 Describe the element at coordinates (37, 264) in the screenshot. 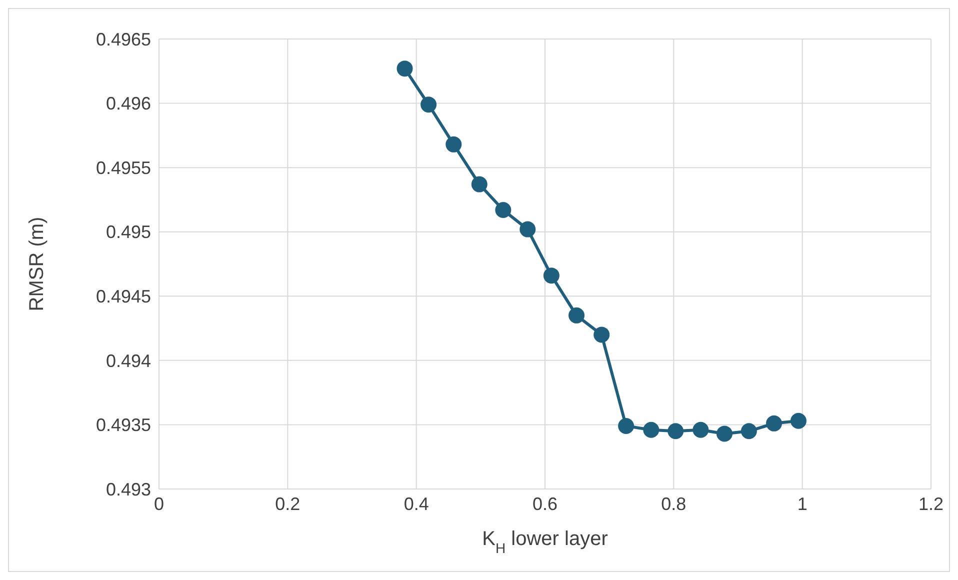

I see `y-axis-title: RMSR (m)` at that location.